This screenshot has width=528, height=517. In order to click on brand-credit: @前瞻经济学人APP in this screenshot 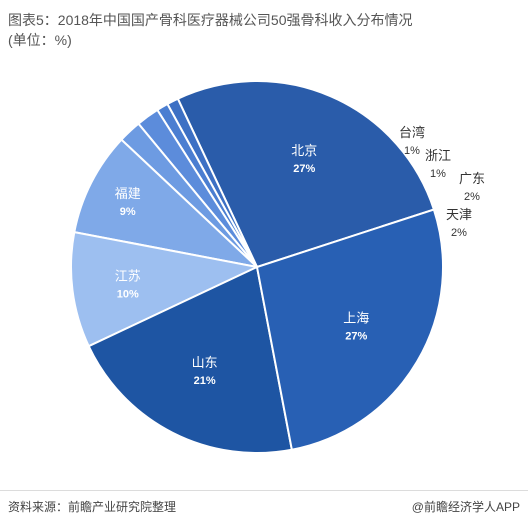, I will do `click(465, 507)`.